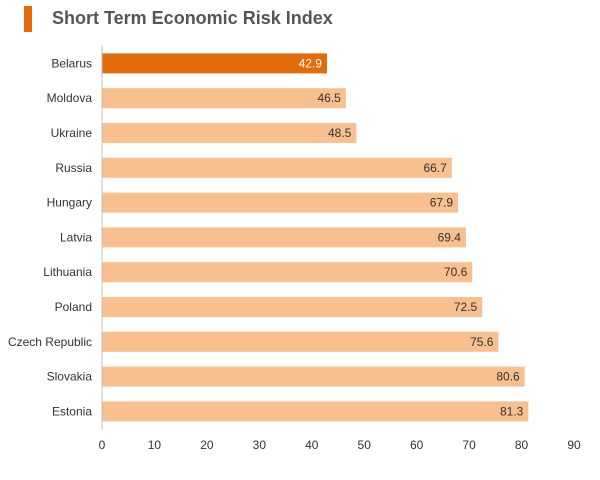 The width and height of the screenshot is (600, 480). What do you see at coordinates (73, 307) in the screenshot?
I see `category-label: Poland` at bounding box center [73, 307].